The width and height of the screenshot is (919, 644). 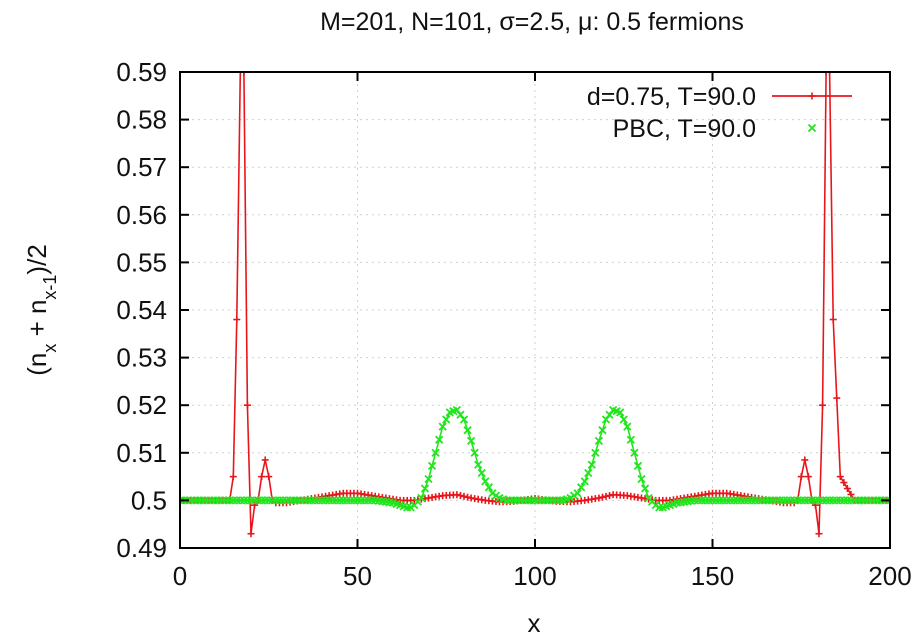 I want to click on y-tick-label: 0.53, so click(x=141, y=358).